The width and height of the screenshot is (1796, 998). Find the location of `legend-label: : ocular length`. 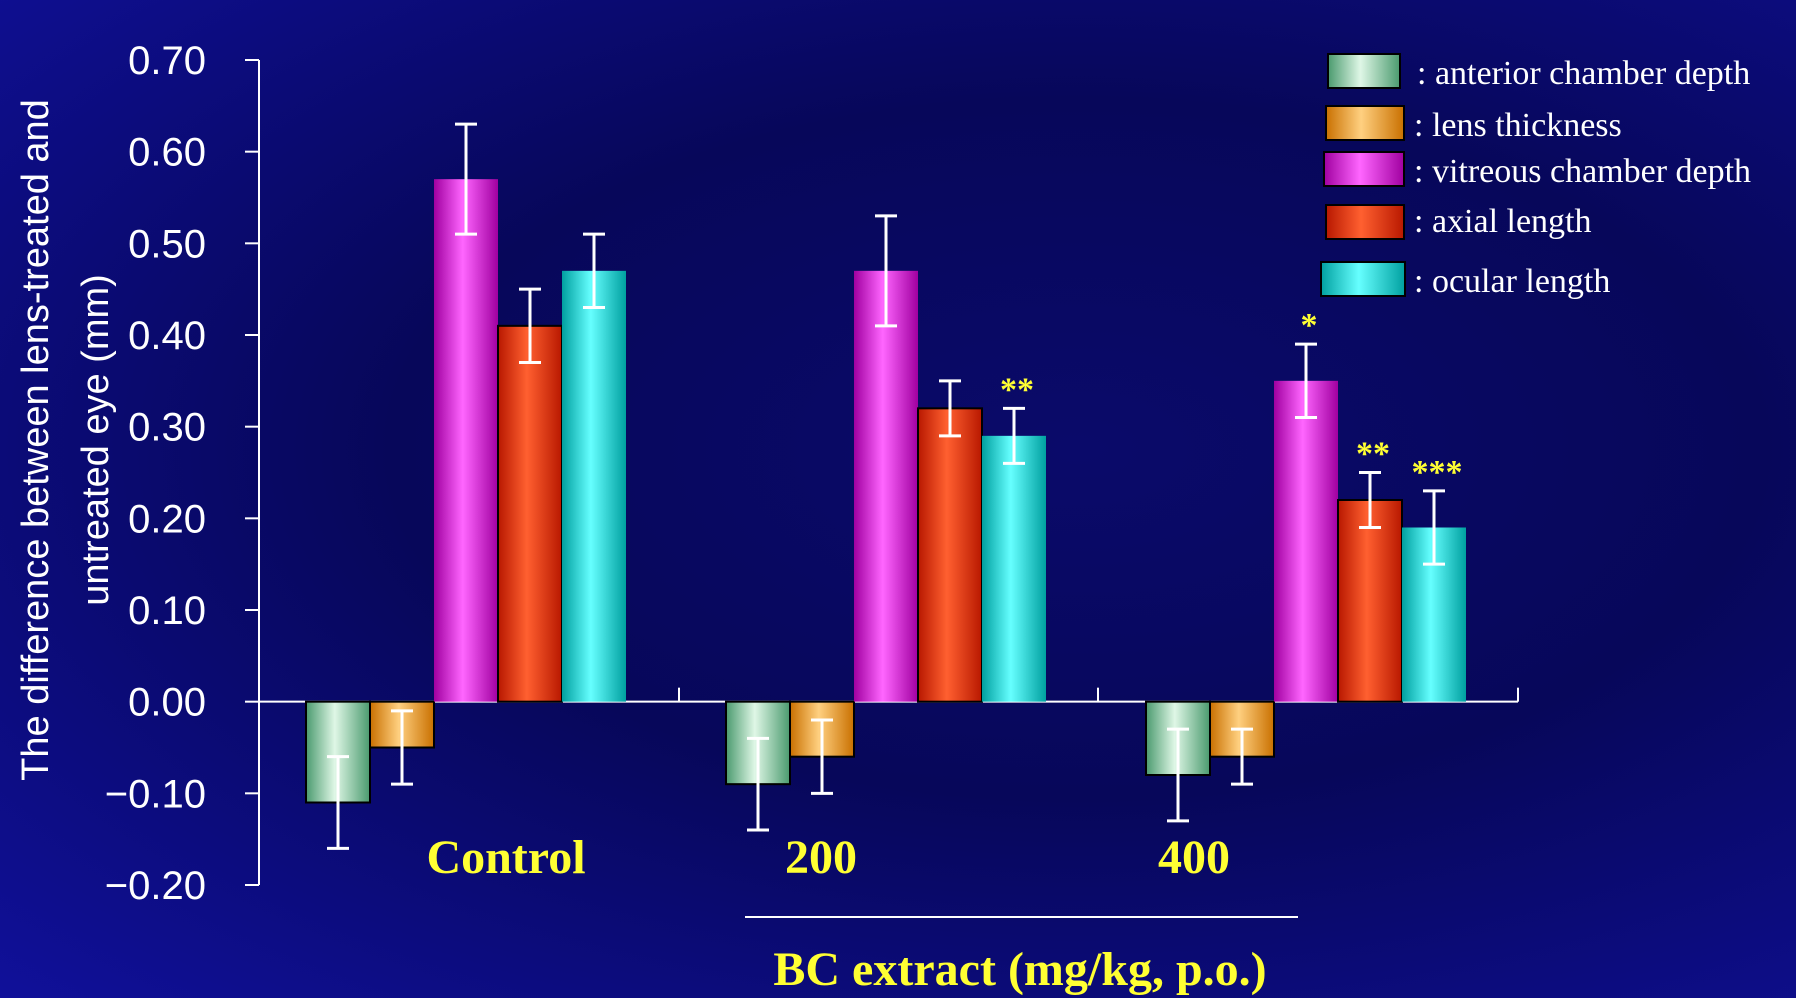

legend-label: : ocular length is located at coordinates (1512, 281).